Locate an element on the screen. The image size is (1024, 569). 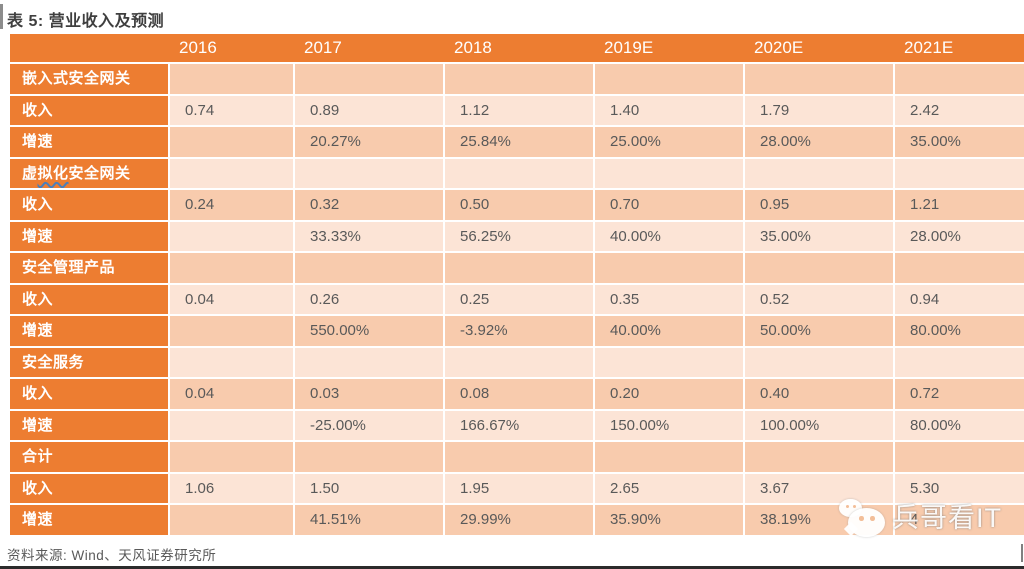
data-cell: 29.99% is located at coordinates (519, 520).